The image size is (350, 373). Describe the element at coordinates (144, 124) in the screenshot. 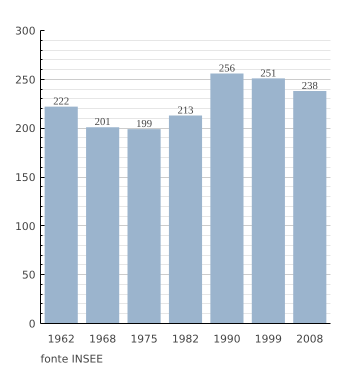

I see `data-label: 199` at that location.